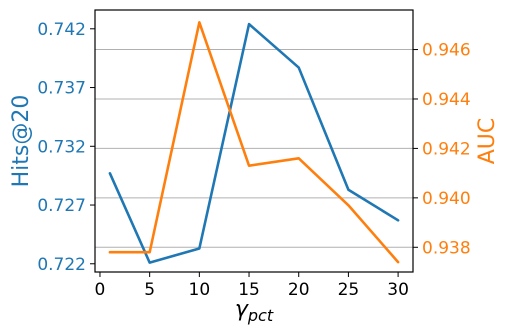  What do you see at coordinates (21, 141) in the screenshot?
I see `y-axis-label-left: Hits@20` at bounding box center [21, 141].